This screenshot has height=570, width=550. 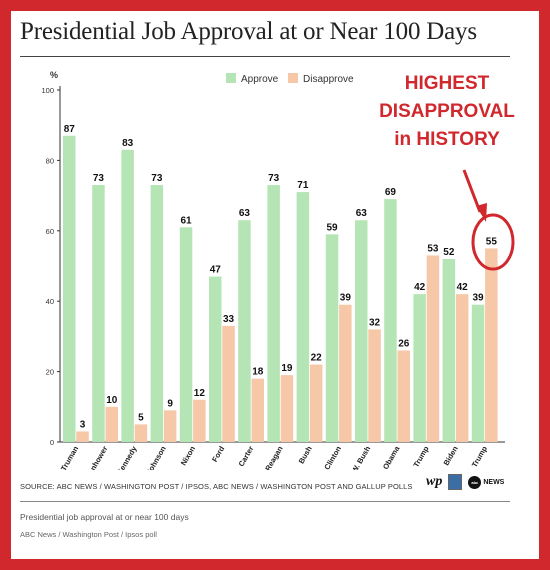 What do you see at coordinates (88, 534) in the screenshot?
I see `chart-credit: ABC News / Washington Post / Ipsos poll` at bounding box center [88, 534].